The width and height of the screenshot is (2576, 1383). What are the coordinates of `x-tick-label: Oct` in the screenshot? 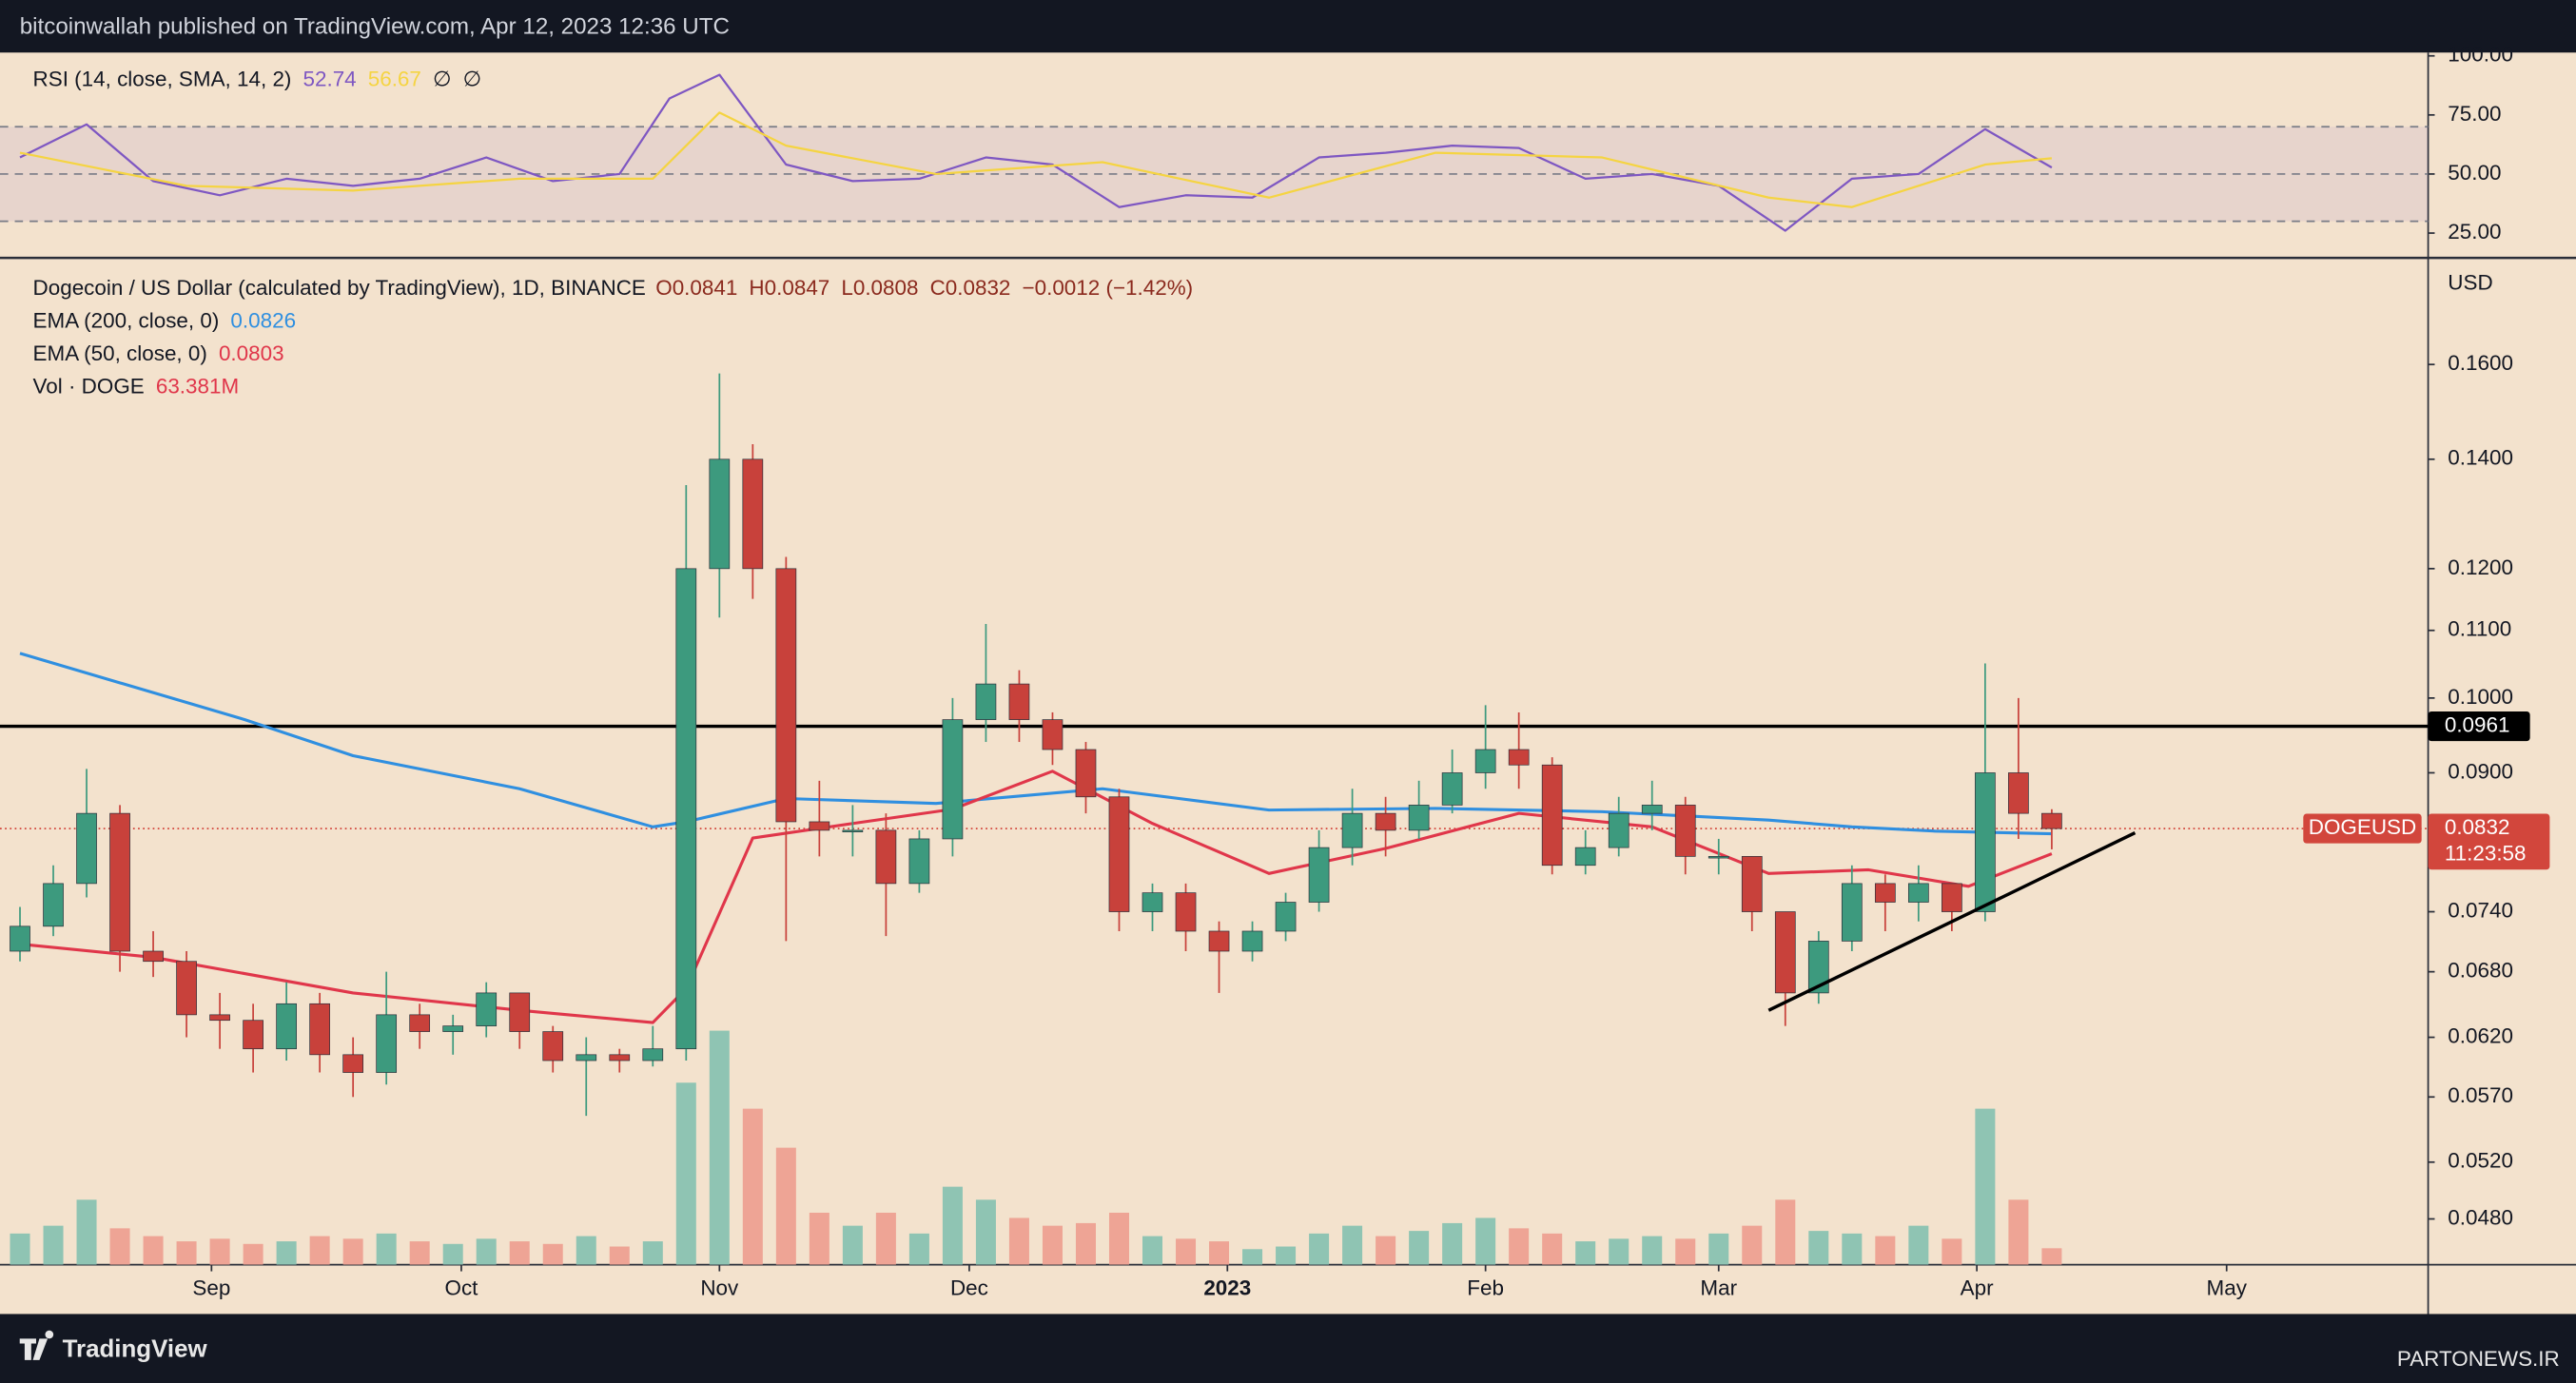 It's located at (461, 1288).